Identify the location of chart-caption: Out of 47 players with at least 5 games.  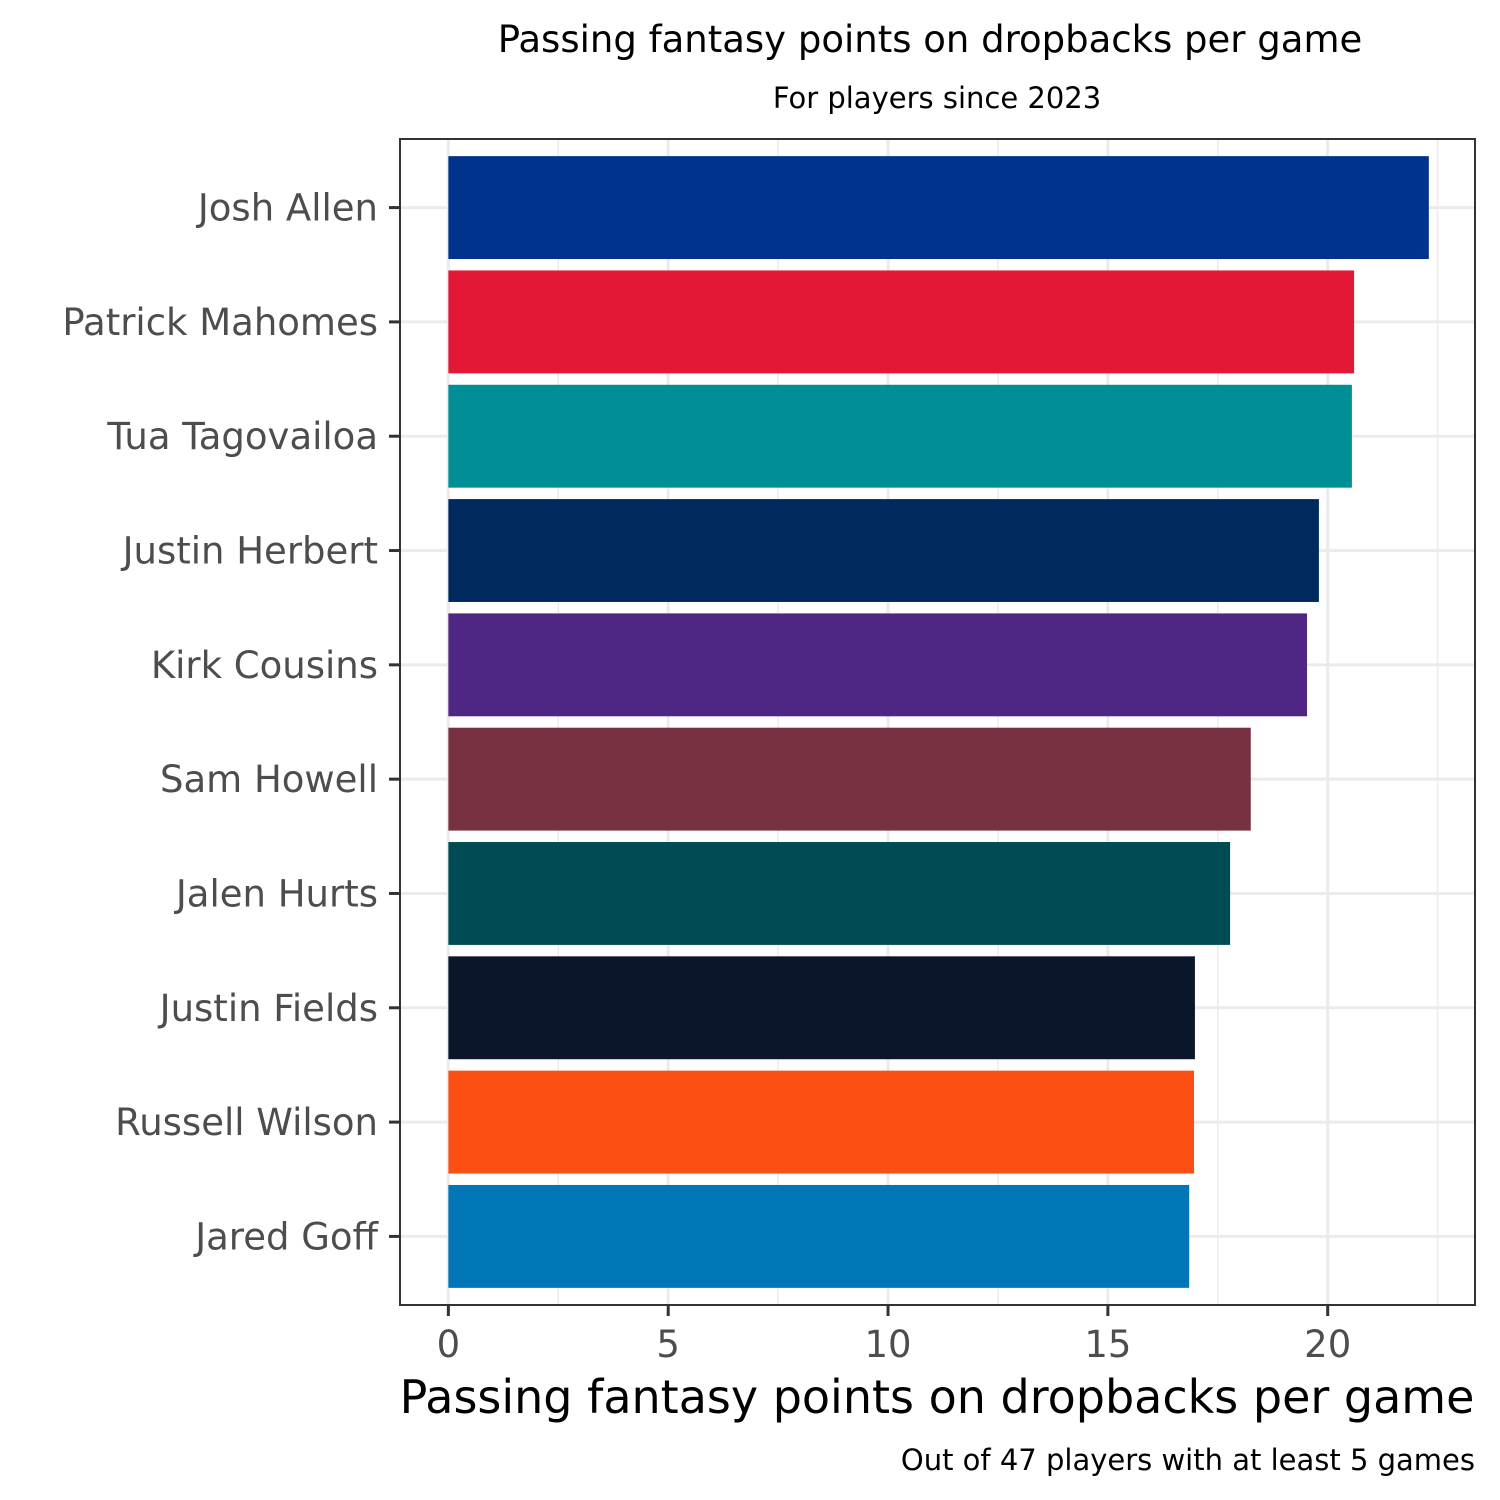
(1188, 1460).